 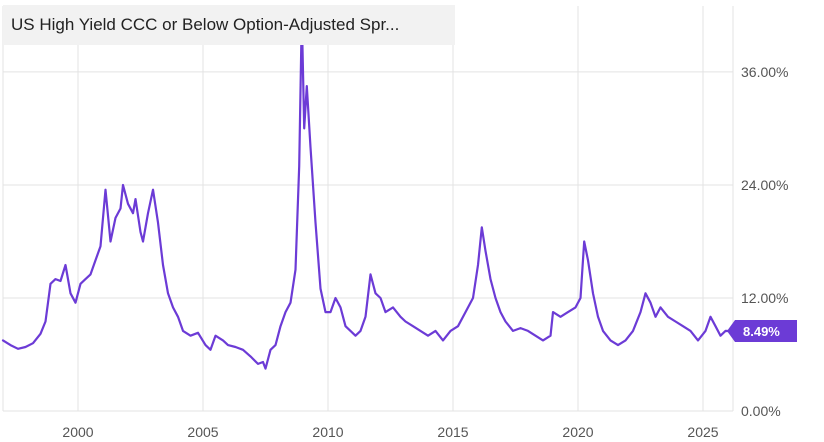 What do you see at coordinates (761, 411) in the screenshot?
I see `y-tick-label: 0.00%` at bounding box center [761, 411].